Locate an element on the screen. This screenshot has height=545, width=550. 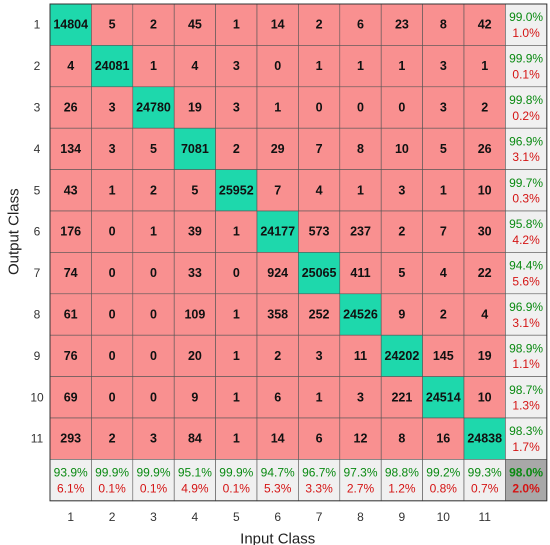
cell-count: 176 is located at coordinates (70, 232).